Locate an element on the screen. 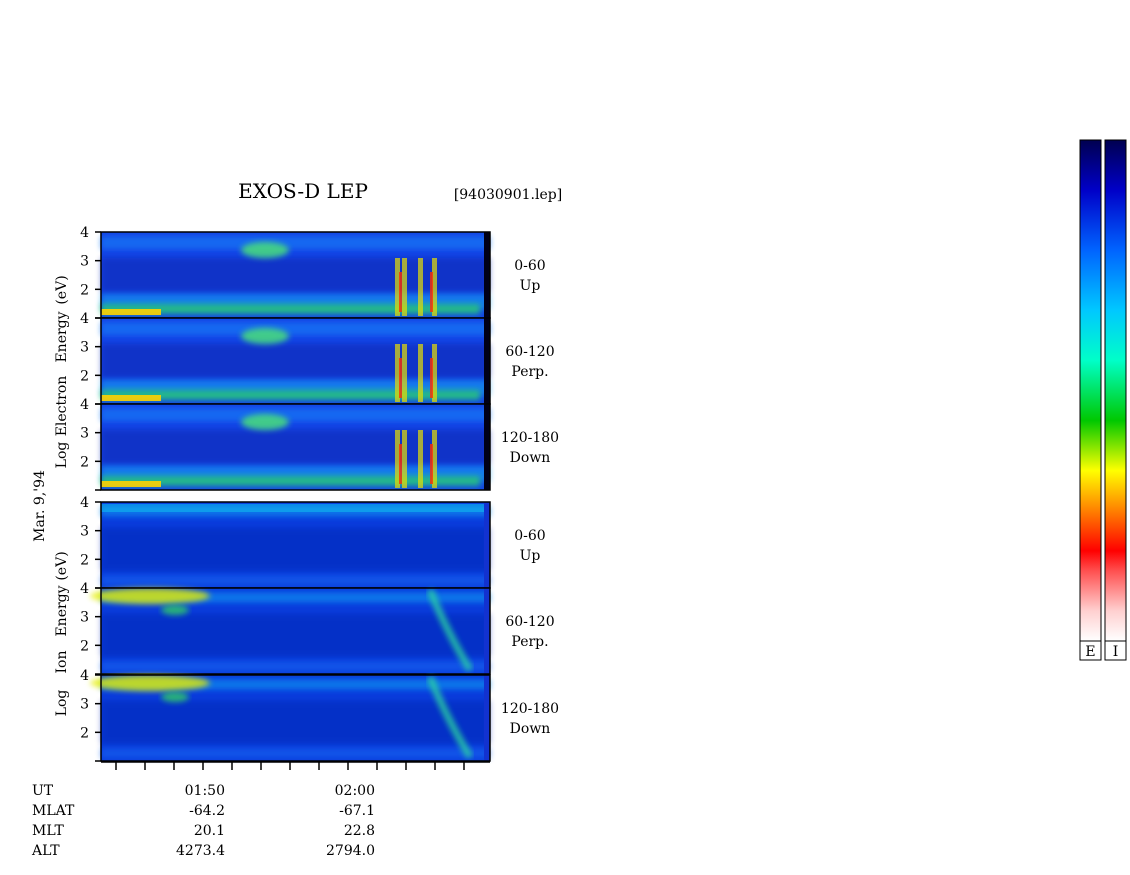 The height and width of the screenshot is (875, 1130). ephemeris-row-label: MLAT is located at coordinates (53, 811).